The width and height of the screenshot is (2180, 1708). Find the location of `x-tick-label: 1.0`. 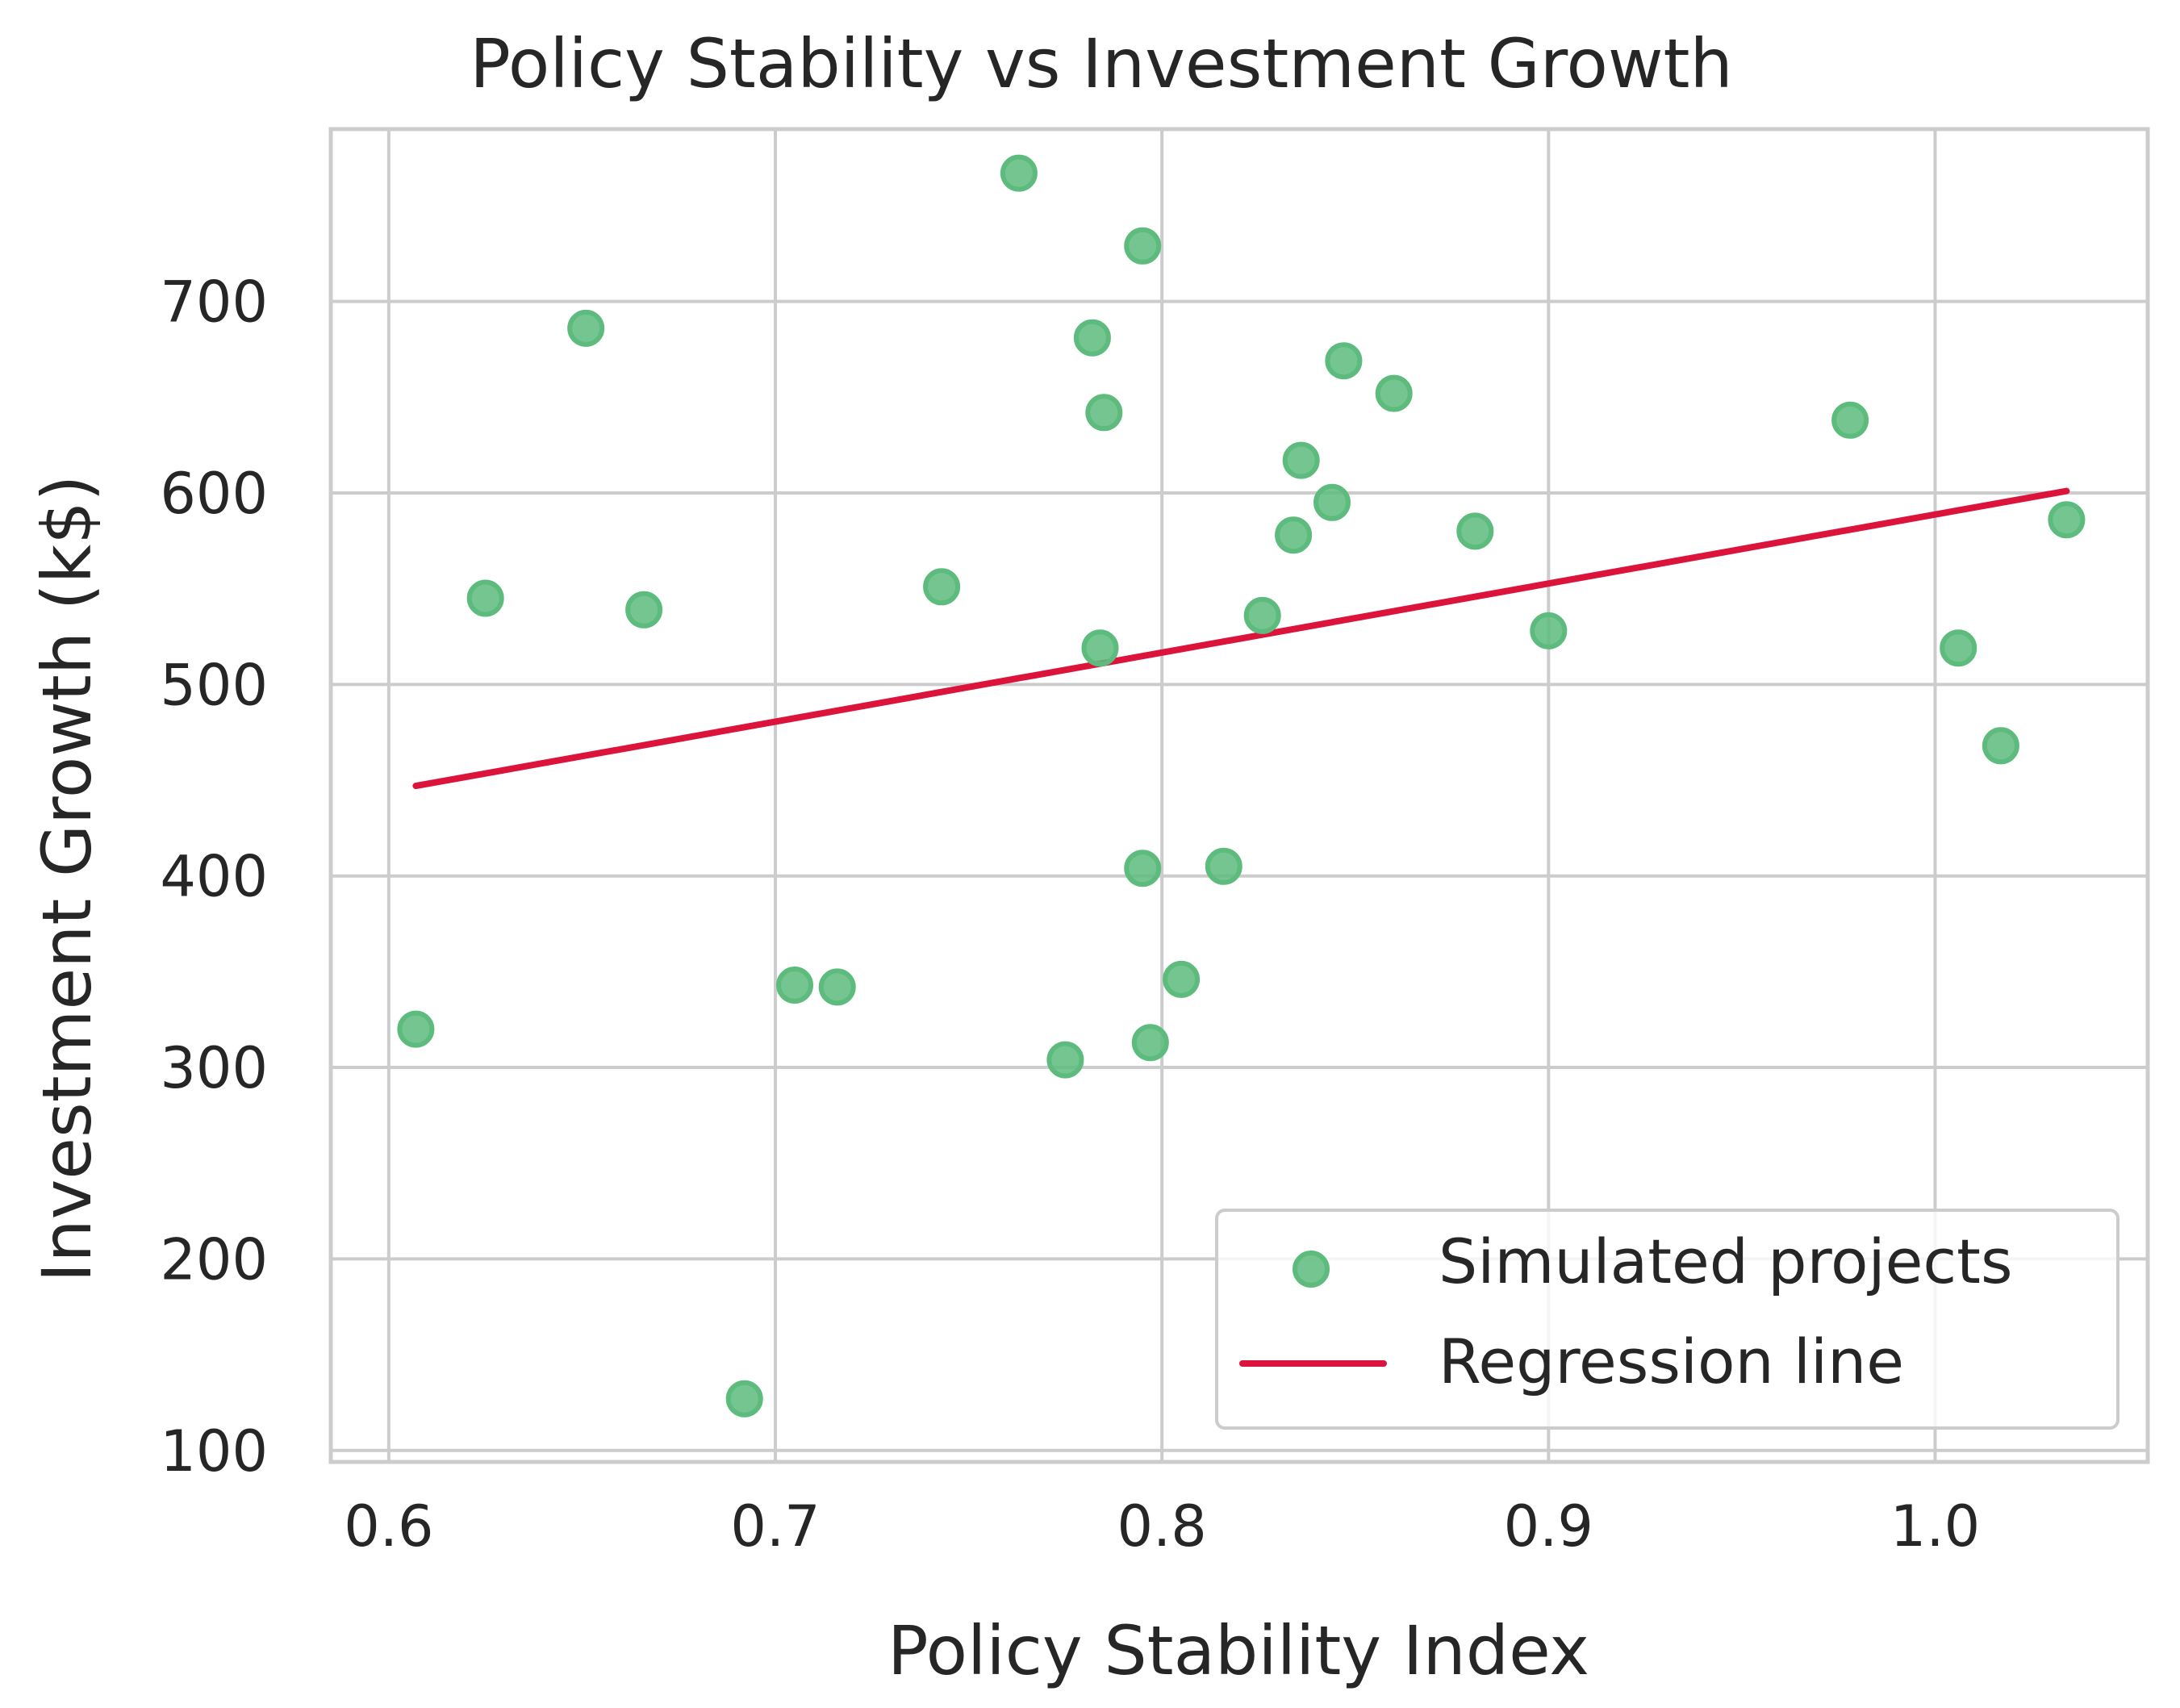

x-tick-label: 1.0 is located at coordinates (1935, 1527).